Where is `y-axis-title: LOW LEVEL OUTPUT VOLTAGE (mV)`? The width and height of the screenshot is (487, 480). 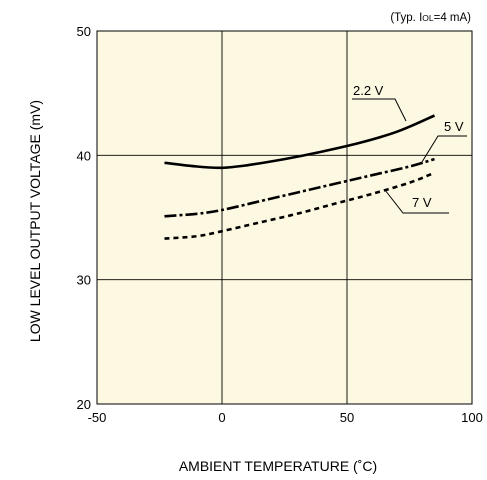
y-axis-title: LOW LEVEL OUTPUT VOLTAGE (mV) is located at coordinates (35, 221).